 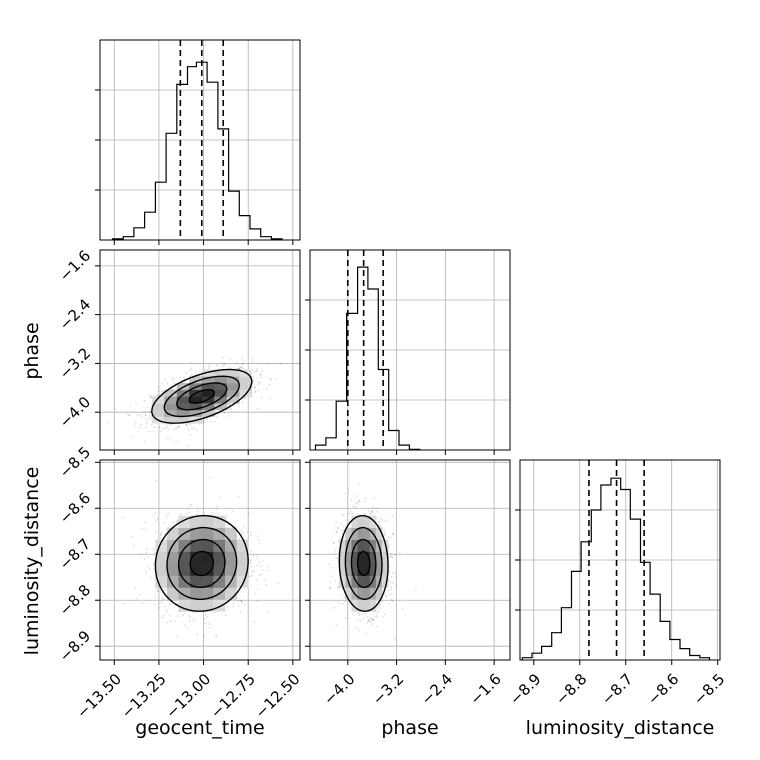 I want to click on x-axis-label-phase: phase, so click(x=409, y=728).